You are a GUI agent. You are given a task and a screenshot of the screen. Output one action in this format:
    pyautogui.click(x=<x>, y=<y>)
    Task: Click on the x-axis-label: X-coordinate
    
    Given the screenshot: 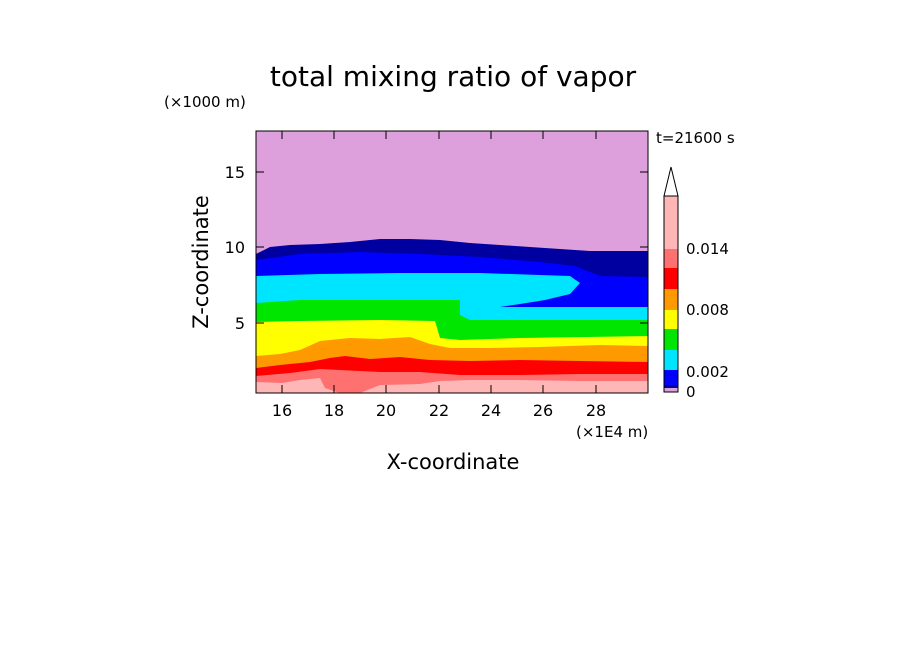 What is the action you would take?
    pyautogui.click(x=453, y=462)
    